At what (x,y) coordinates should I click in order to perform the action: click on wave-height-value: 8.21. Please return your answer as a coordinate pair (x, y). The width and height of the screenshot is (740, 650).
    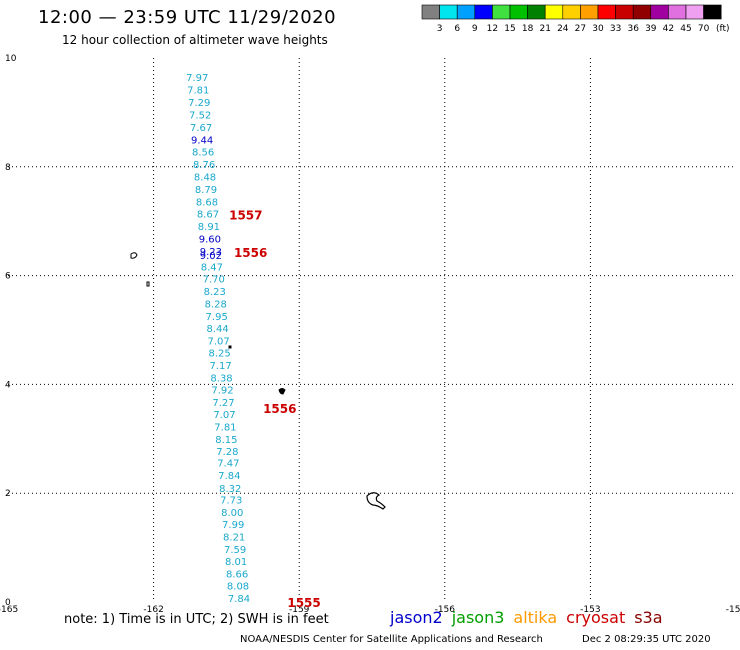
    Looking at the image, I should click on (234, 538).